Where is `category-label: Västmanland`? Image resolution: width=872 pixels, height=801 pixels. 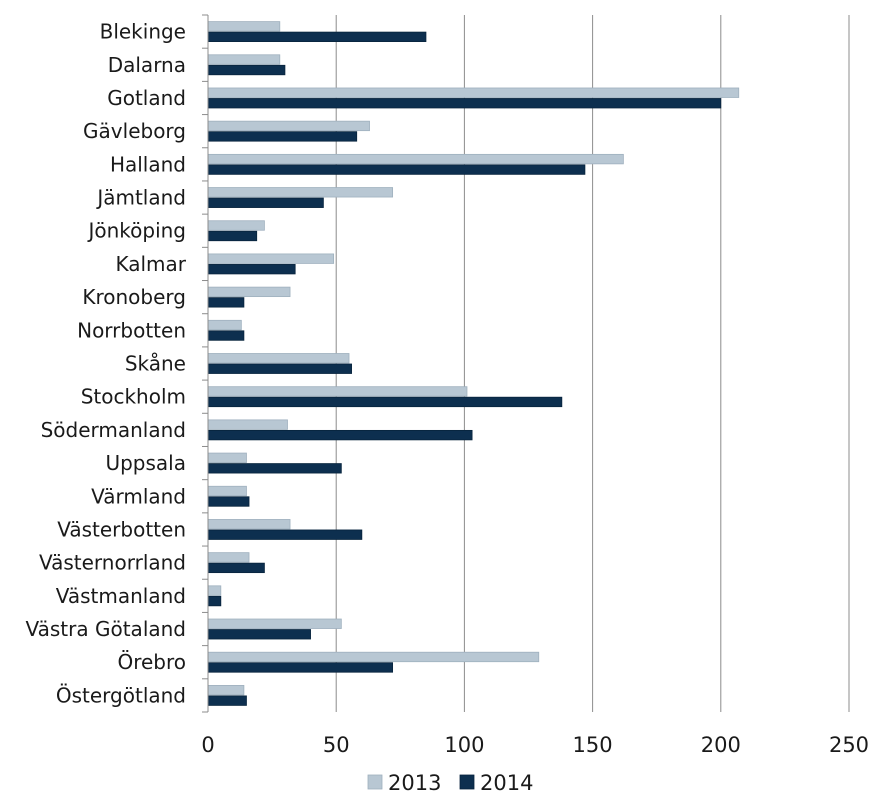 category-label: Västmanland is located at coordinates (121, 596).